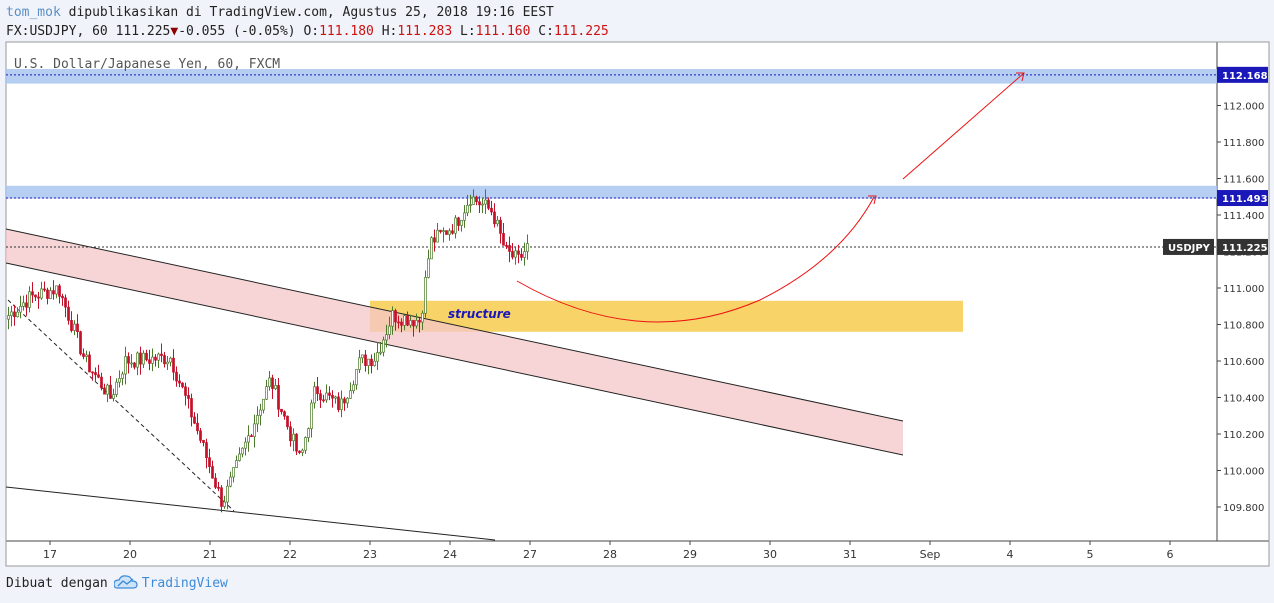  What do you see at coordinates (1243, 399) in the screenshot?
I see `y-tick-label: 110.400` at bounding box center [1243, 399].